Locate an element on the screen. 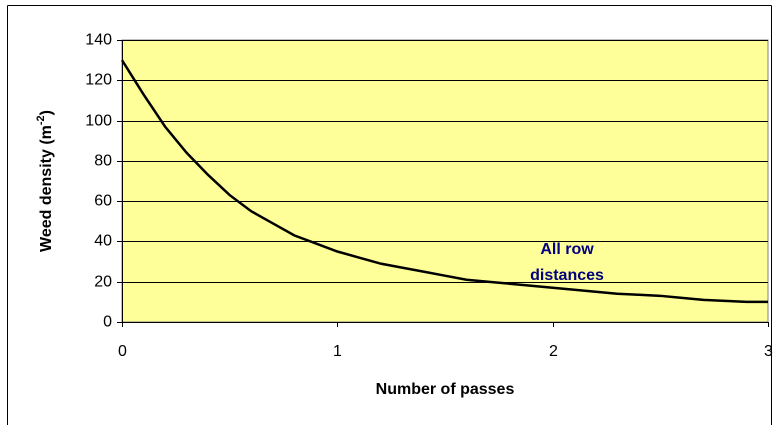  y-axis-title: Weed density (m-2) is located at coordinates (45, 181).